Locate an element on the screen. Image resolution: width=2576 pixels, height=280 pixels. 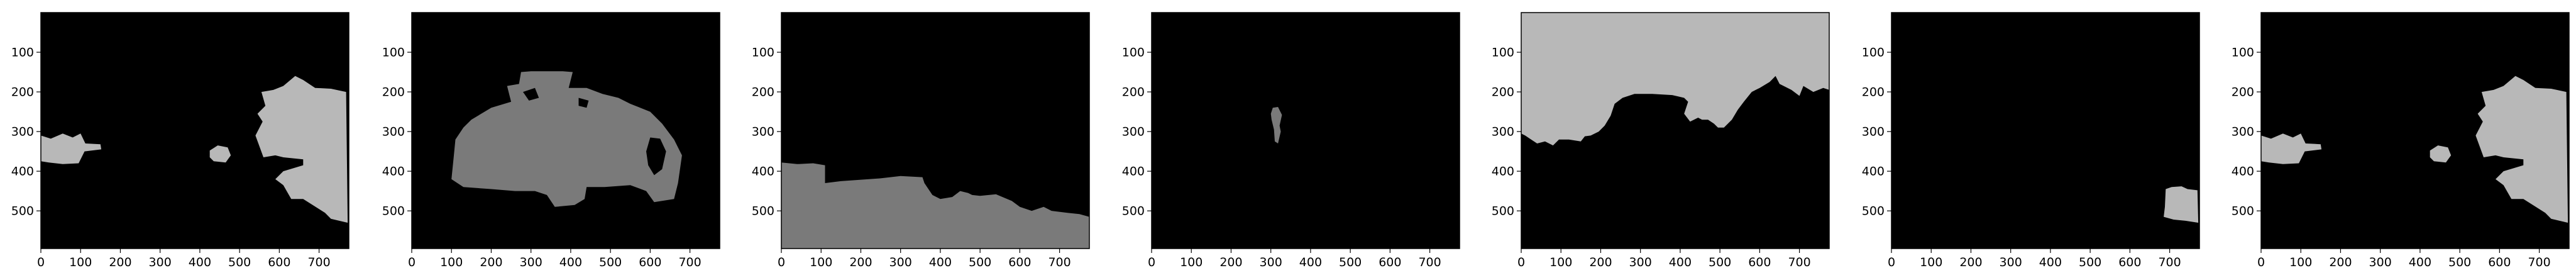
mask-background is located at coordinates (2045, 131).